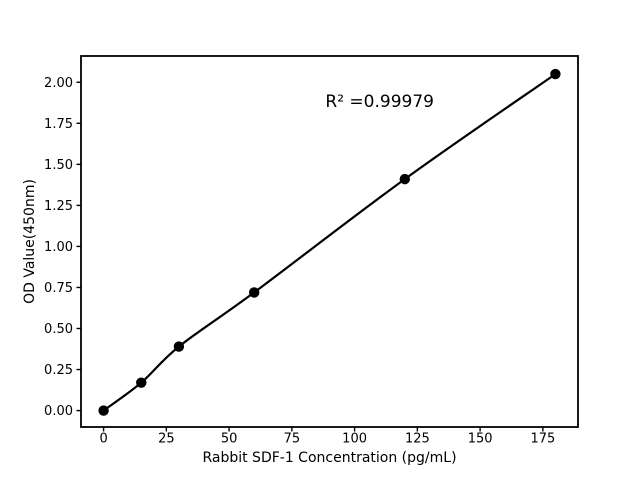  What do you see at coordinates (327, 437) in the screenshot?
I see `x-axis-ticks: 0 25 50 75 100 125 150 175` at bounding box center [327, 437].